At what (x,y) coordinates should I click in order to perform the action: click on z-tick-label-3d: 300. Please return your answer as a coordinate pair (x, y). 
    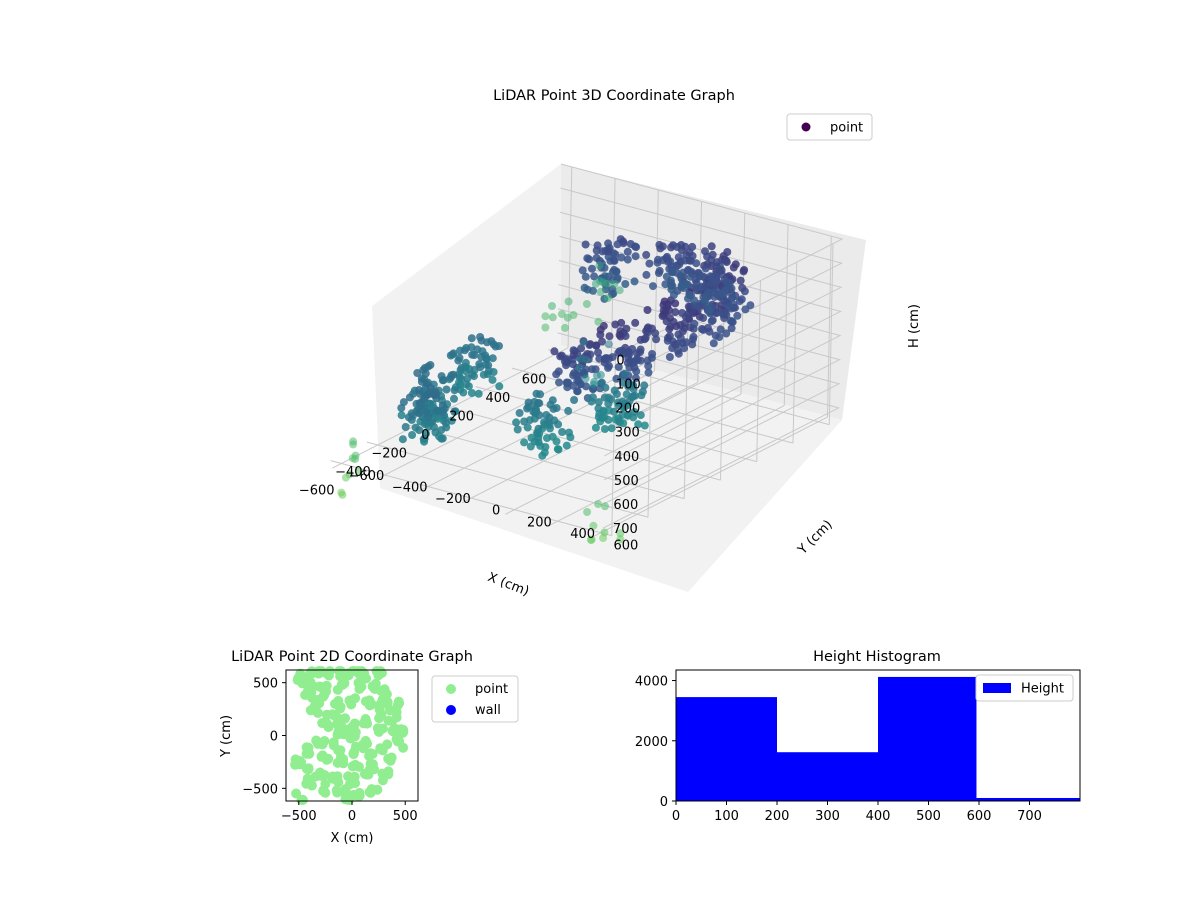
    Looking at the image, I should click on (627, 433).